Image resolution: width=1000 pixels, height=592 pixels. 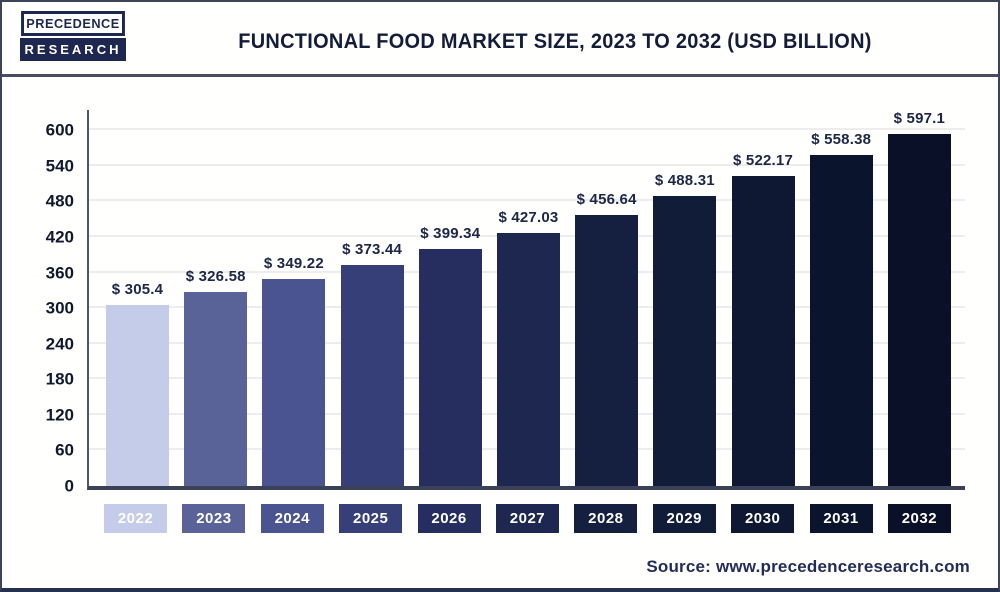 I want to click on y-tick-540: 540, so click(x=59, y=166).